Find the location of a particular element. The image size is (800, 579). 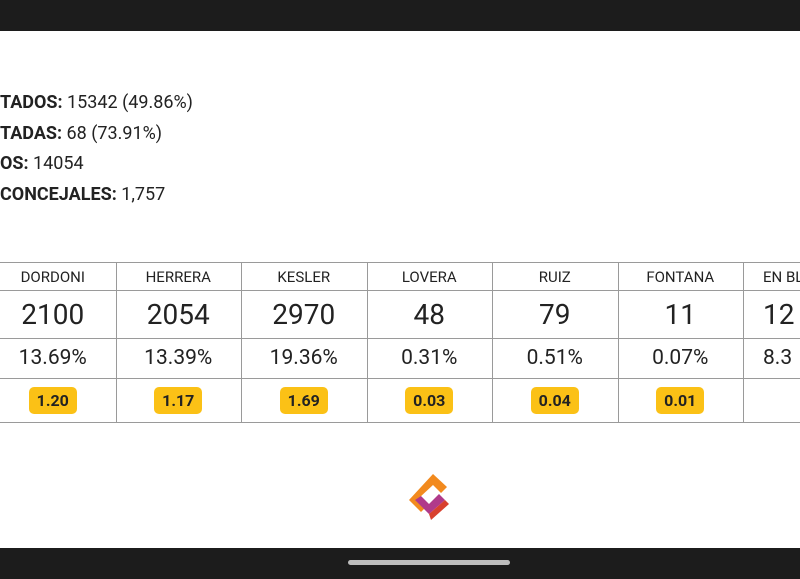

stat-label: TADAS: is located at coordinates (31, 133).